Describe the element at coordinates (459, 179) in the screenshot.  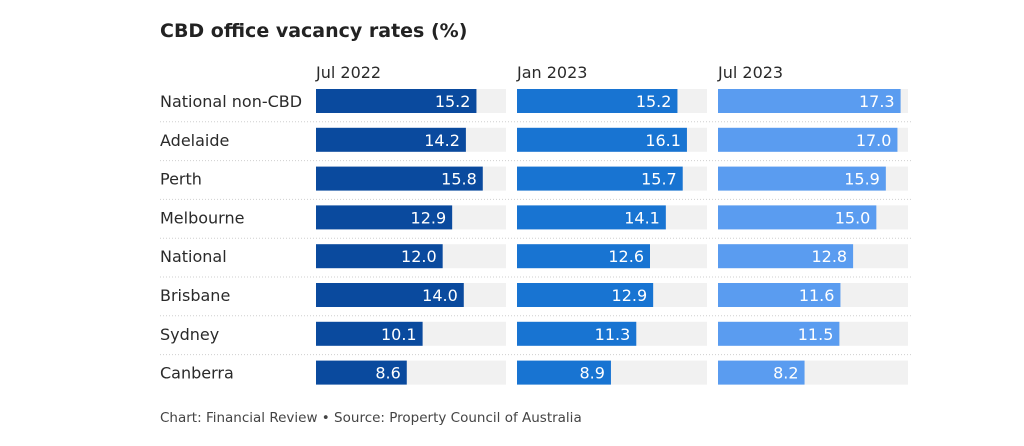
I see `data-label: 15.8` at that location.